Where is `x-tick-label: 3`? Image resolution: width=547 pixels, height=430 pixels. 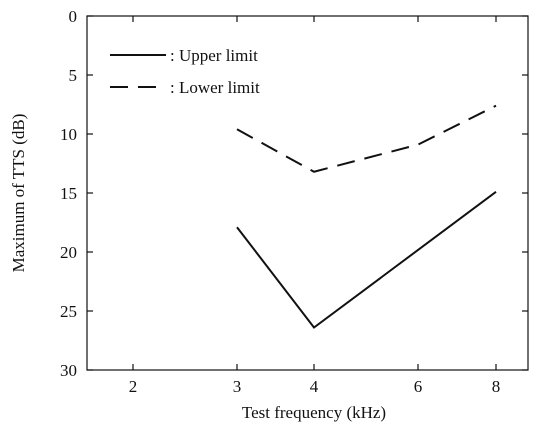
x-tick-label: 3 is located at coordinates (237, 386).